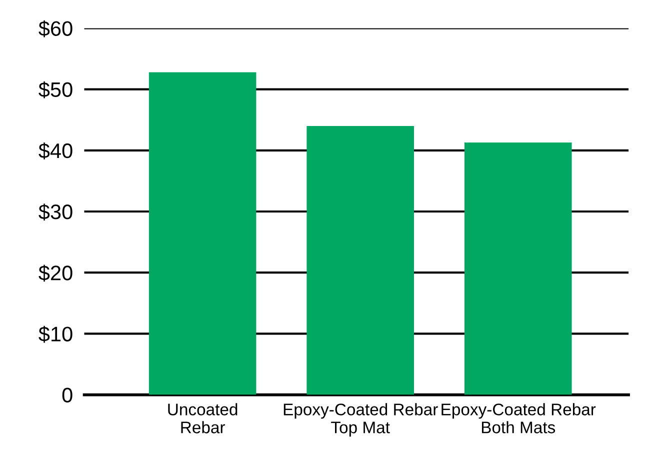 This screenshot has height=470, width=648. What do you see at coordinates (55, 212) in the screenshot?
I see `y-tick-label: $30` at bounding box center [55, 212].